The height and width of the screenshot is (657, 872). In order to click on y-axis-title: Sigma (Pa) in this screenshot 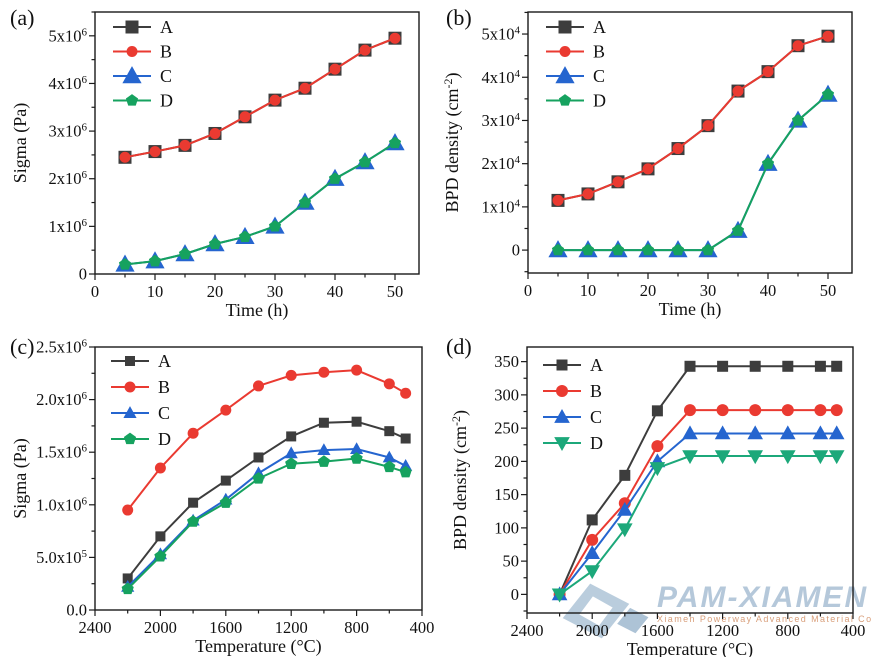, I will do `click(20, 478)`.